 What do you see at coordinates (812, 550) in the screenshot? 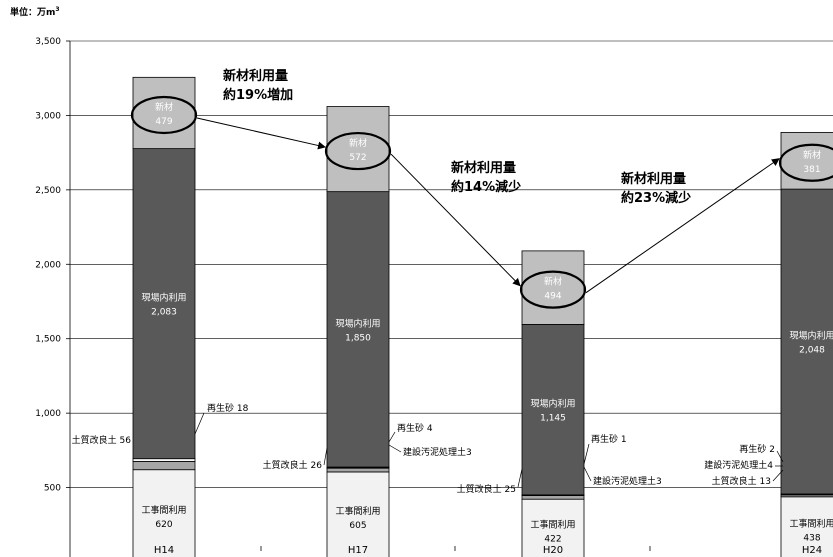
I see `x-category-label: H24` at bounding box center [812, 550].